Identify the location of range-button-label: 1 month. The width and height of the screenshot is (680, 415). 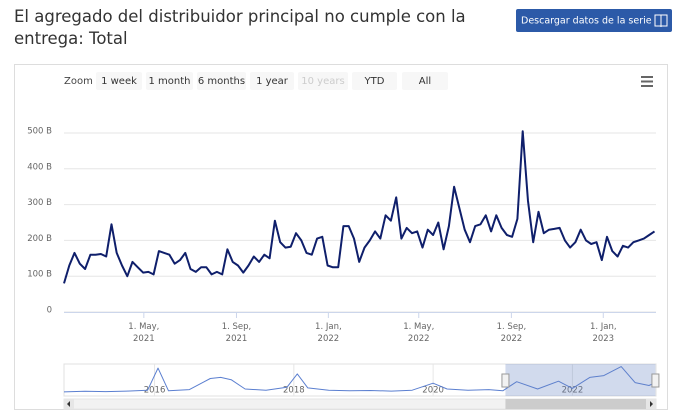
(170, 81).